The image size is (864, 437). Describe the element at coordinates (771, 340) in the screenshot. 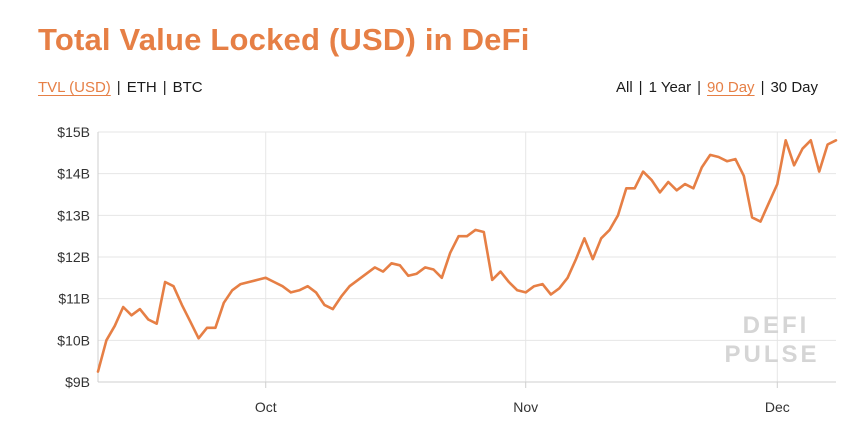

I see `watermark: DEFI PULSE` at that location.